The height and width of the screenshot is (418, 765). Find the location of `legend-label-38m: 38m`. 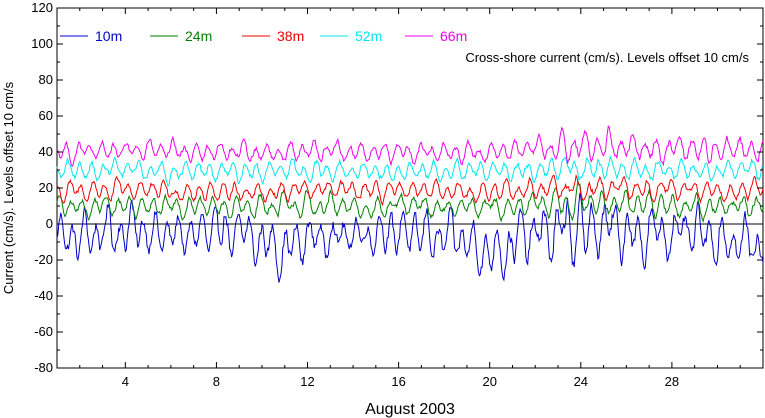

legend-label-38m: 38m is located at coordinates (290, 36).